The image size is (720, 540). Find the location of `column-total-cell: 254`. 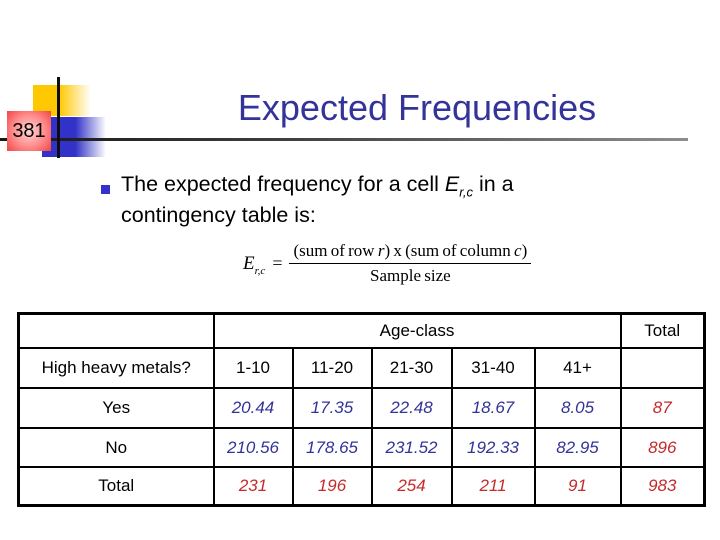

column-total-cell: 254 is located at coordinates (411, 486).